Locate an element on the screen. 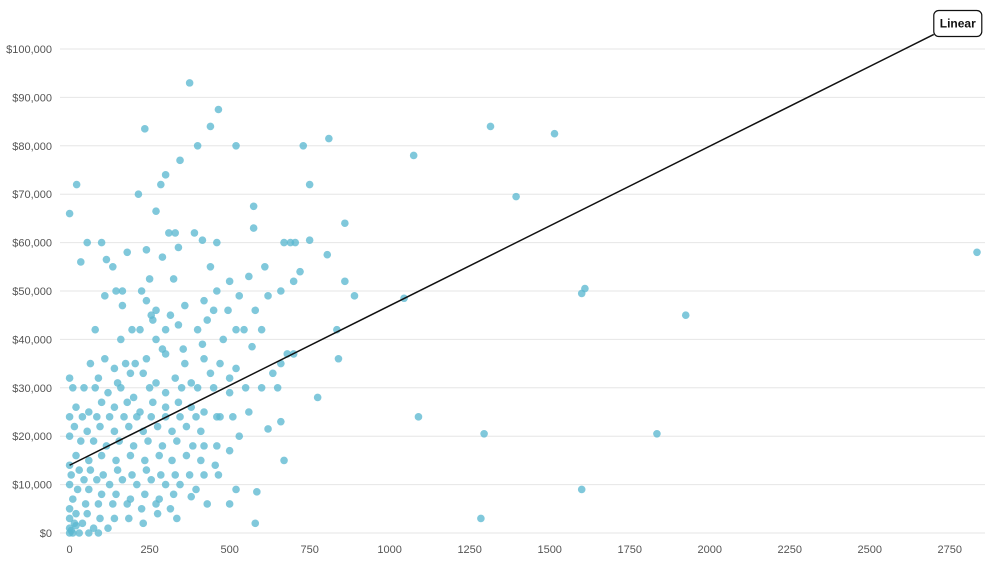 Image resolution: width=1000 pixels, height=568 pixels. trendline-label: Linear is located at coordinates (958, 23).